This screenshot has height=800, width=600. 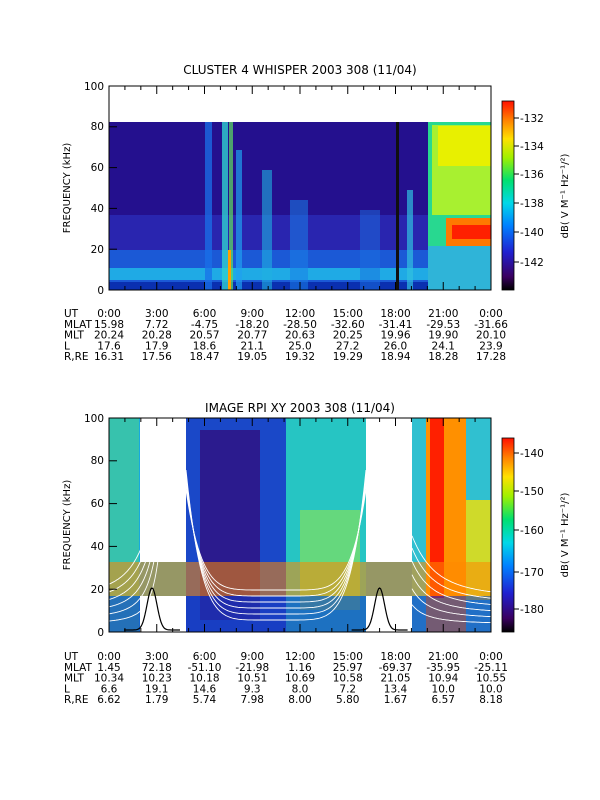 What do you see at coordinates (109, 336) in the screenshot?
I see `ephemeris-value: 20.24` at bounding box center [109, 336].